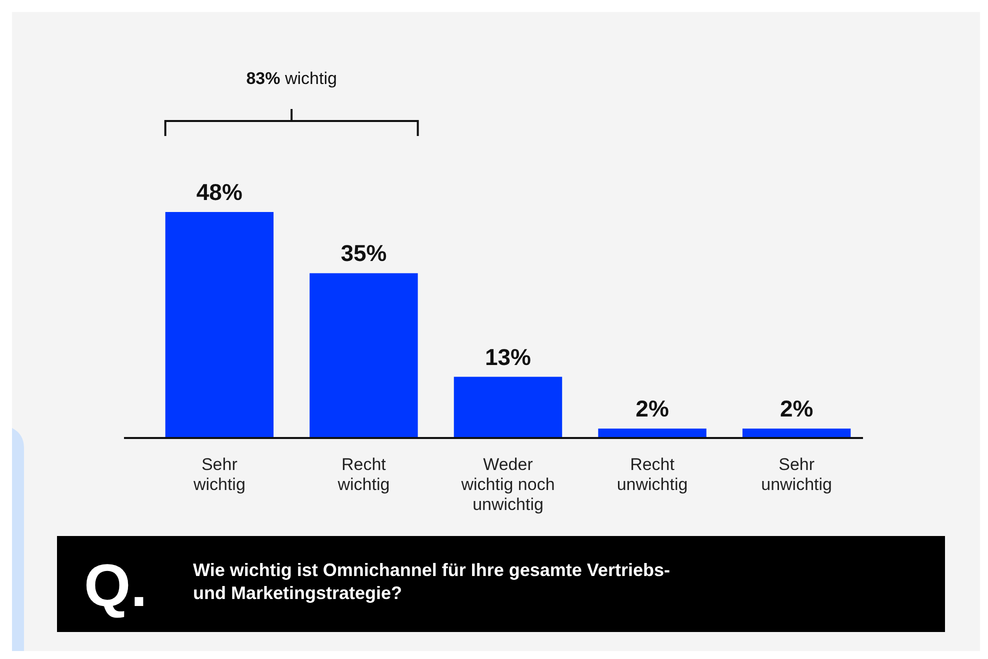 This screenshot has height=659, width=988. What do you see at coordinates (431, 581) in the screenshot?
I see `text: Wie wichtig ist Omnichannel für Ihre gesamte Vertriebs- und Marketingstrategie?` at bounding box center [431, 581].